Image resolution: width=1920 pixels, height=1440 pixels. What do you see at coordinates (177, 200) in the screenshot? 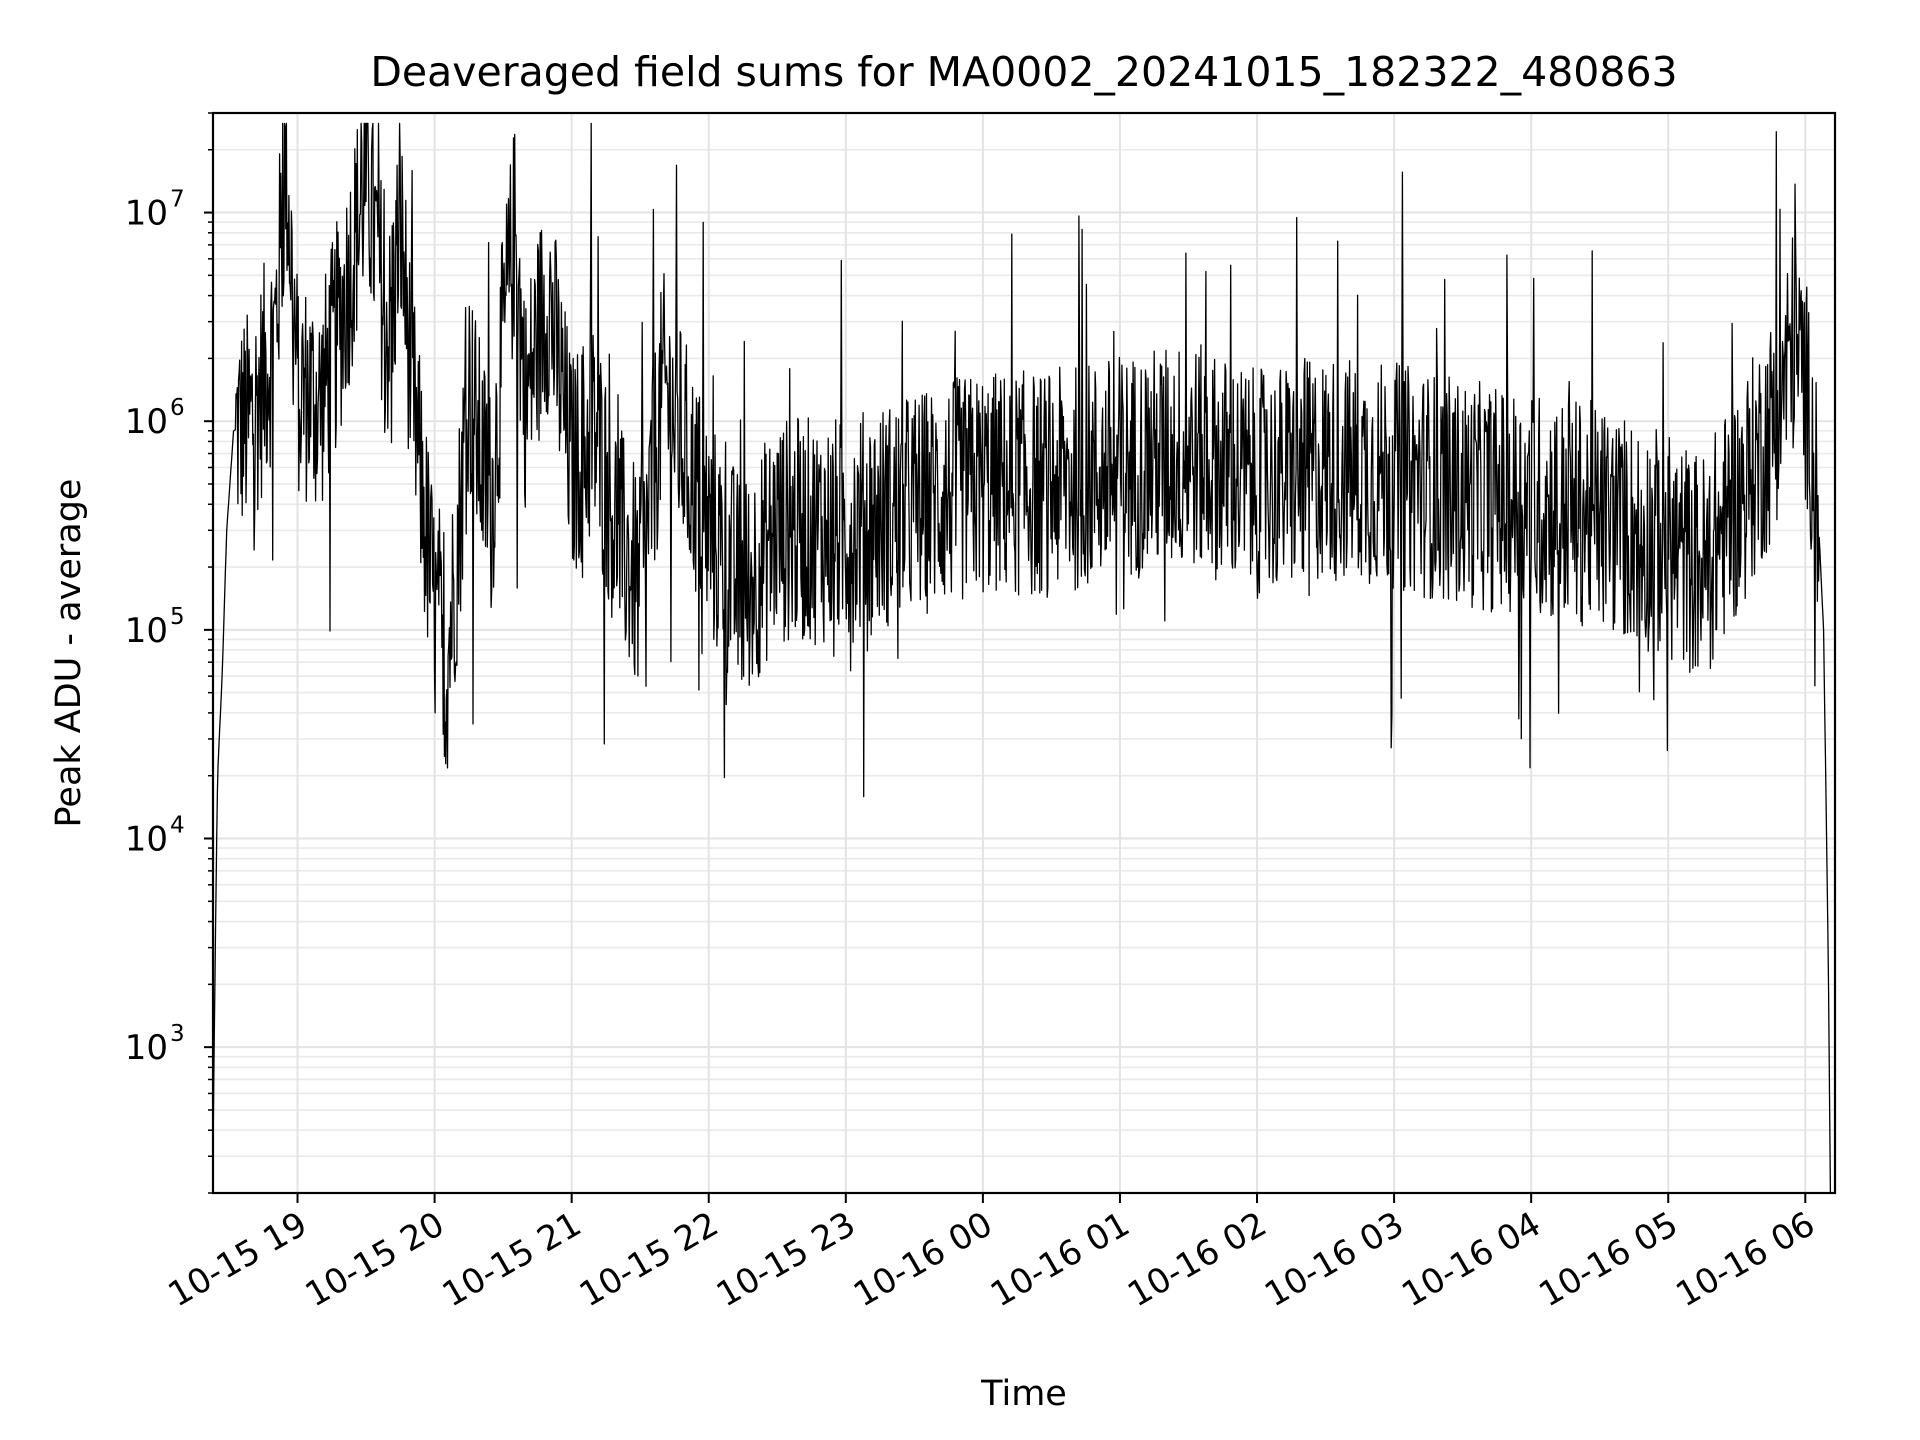
I see `y-tick-exponent: 7` at bounding box center [177, 200].